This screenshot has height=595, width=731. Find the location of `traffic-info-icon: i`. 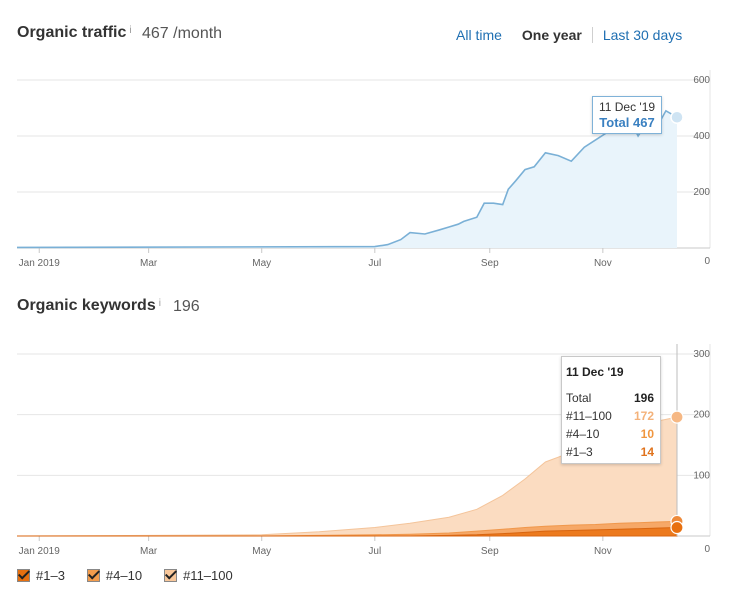

traffic-info-icon: i is located at coordinates (130, 30).